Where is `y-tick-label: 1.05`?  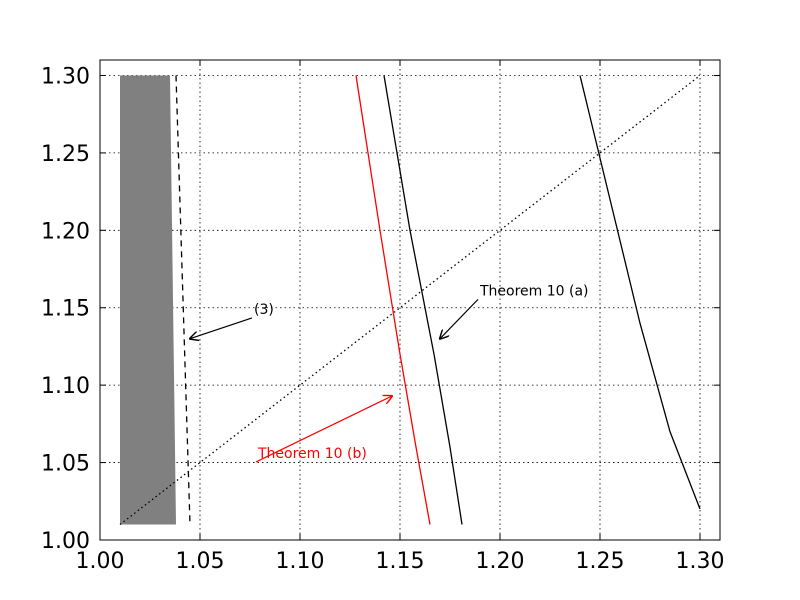
y-tick-label: 1.05 is located at coordinates (65, 464).